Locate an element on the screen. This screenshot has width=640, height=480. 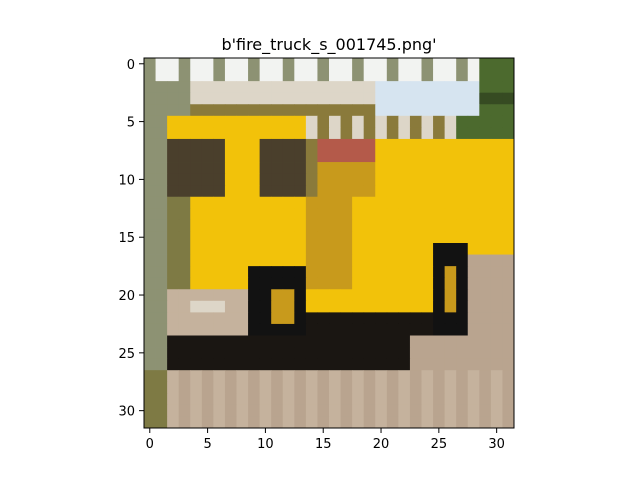
y-tick-label: 25 is located at coordinates (126, 354).